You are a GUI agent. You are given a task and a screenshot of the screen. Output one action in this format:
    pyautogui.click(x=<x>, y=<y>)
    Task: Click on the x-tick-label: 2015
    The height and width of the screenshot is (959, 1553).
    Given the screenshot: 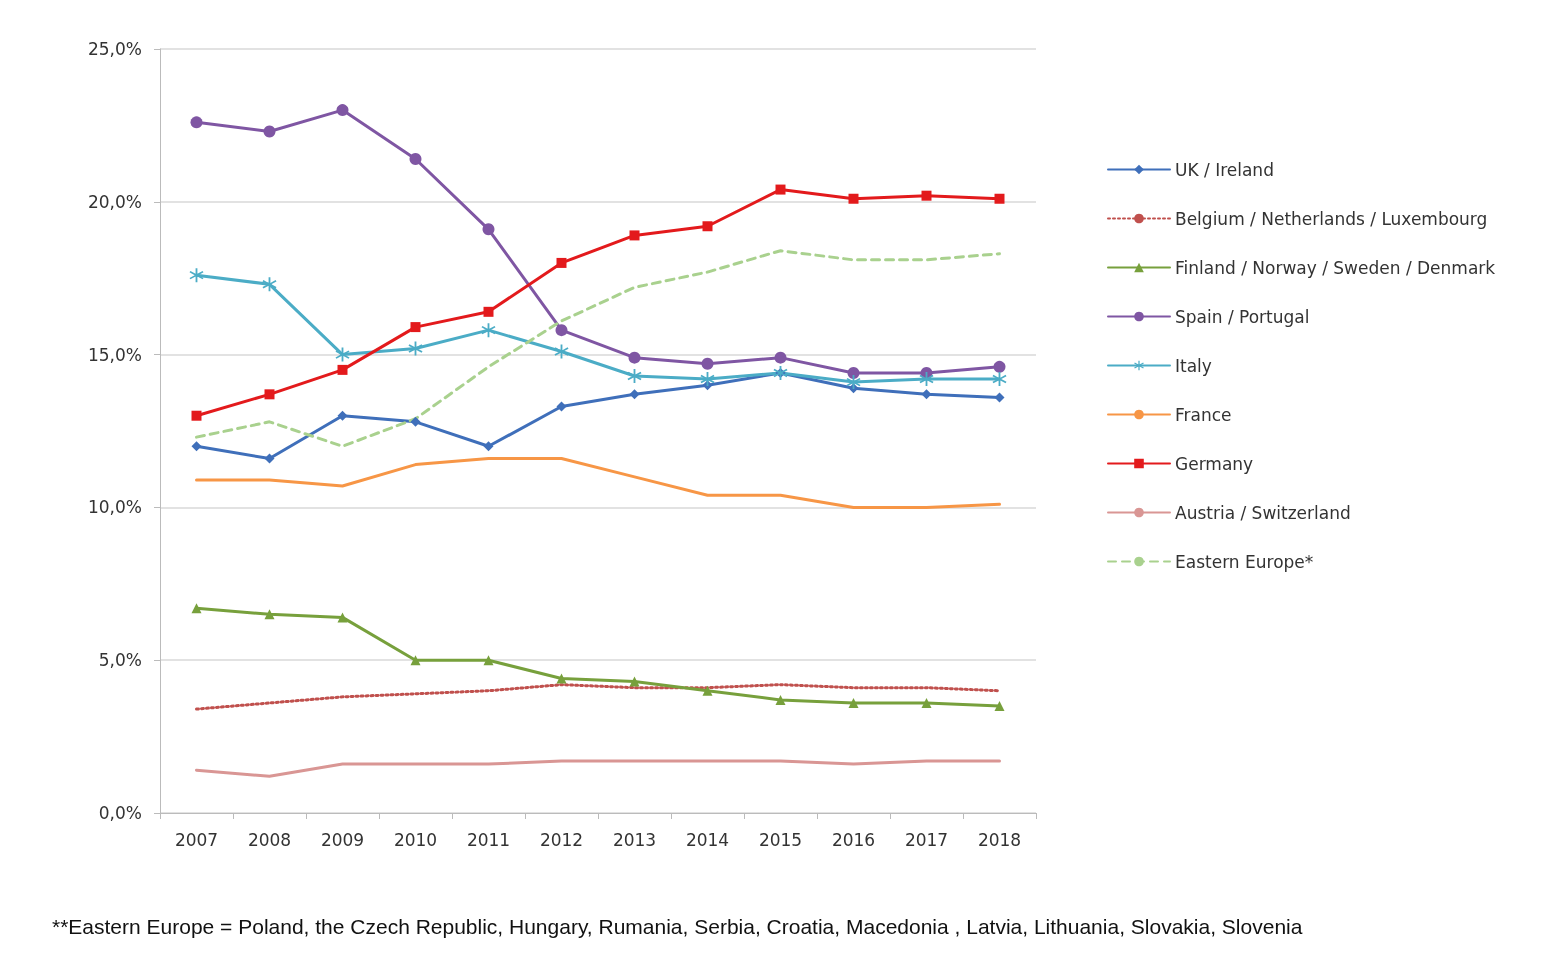 What is the action you would take?
    pyautogui.click(x=780, y=839)
    